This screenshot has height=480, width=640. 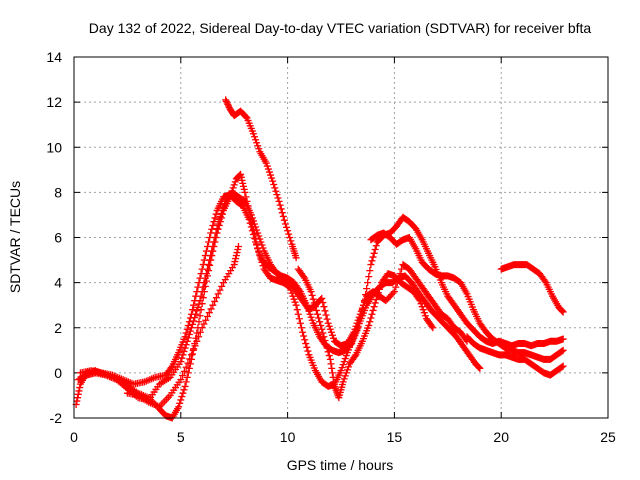 I want to click on y-tick-label: 8, so click(x=58, y=192).